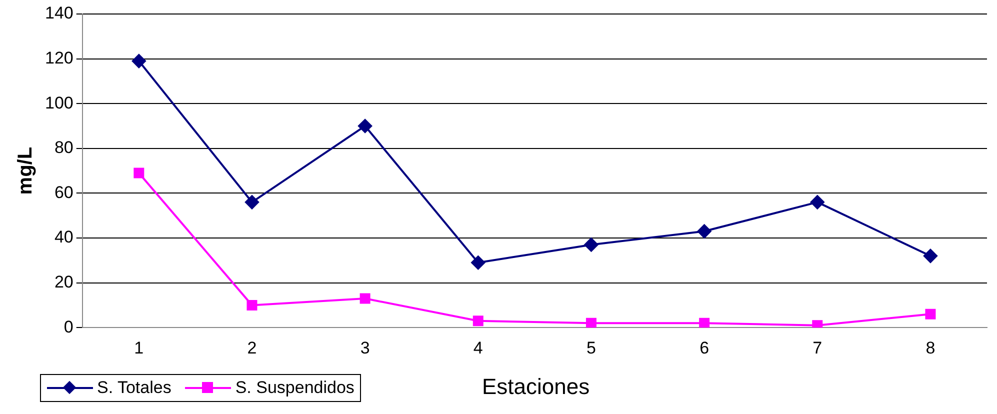  Describe the element at coordinates (64, 148) in the screenshot. I see `y-tick-label: 80` at that location.